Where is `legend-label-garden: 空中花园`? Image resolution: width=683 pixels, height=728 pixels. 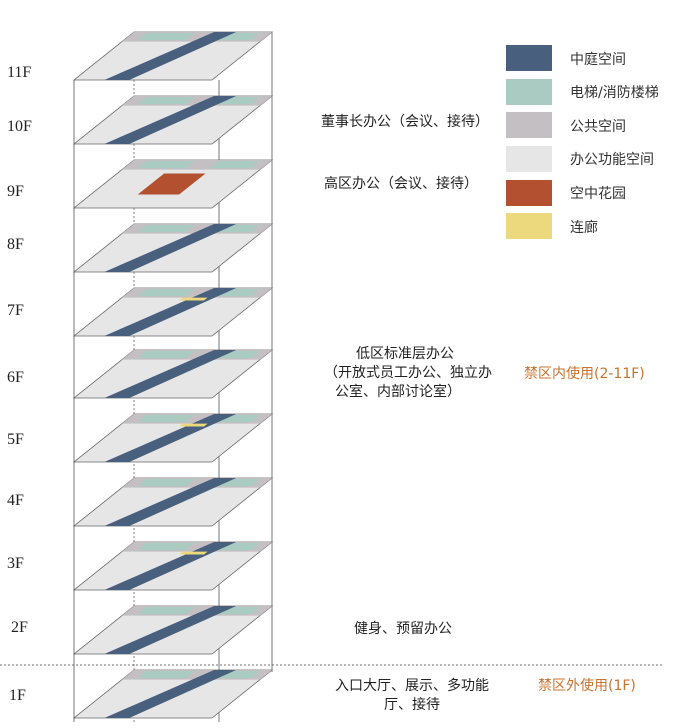
legend-label-garden: 空中花园 is located at coordinates (598, 194).